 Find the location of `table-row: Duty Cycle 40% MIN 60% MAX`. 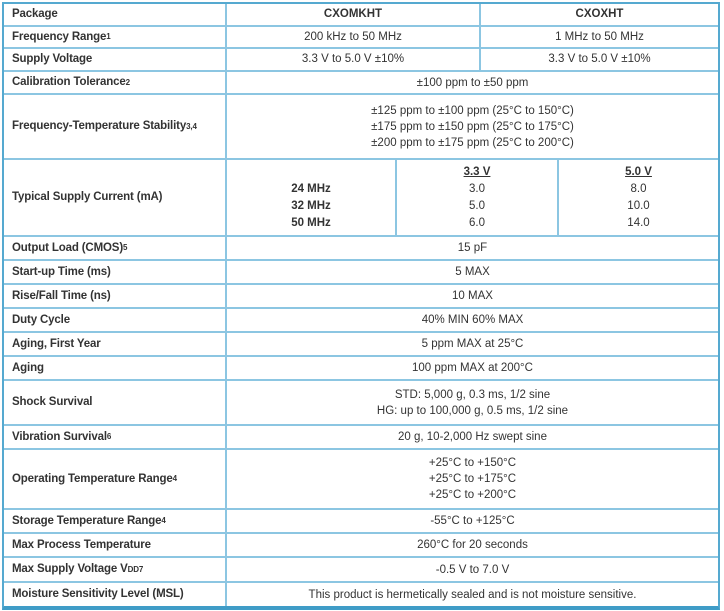

table-row: Duty Cycle 40% MIN 60% MAX is located at coordinates (361, 321).